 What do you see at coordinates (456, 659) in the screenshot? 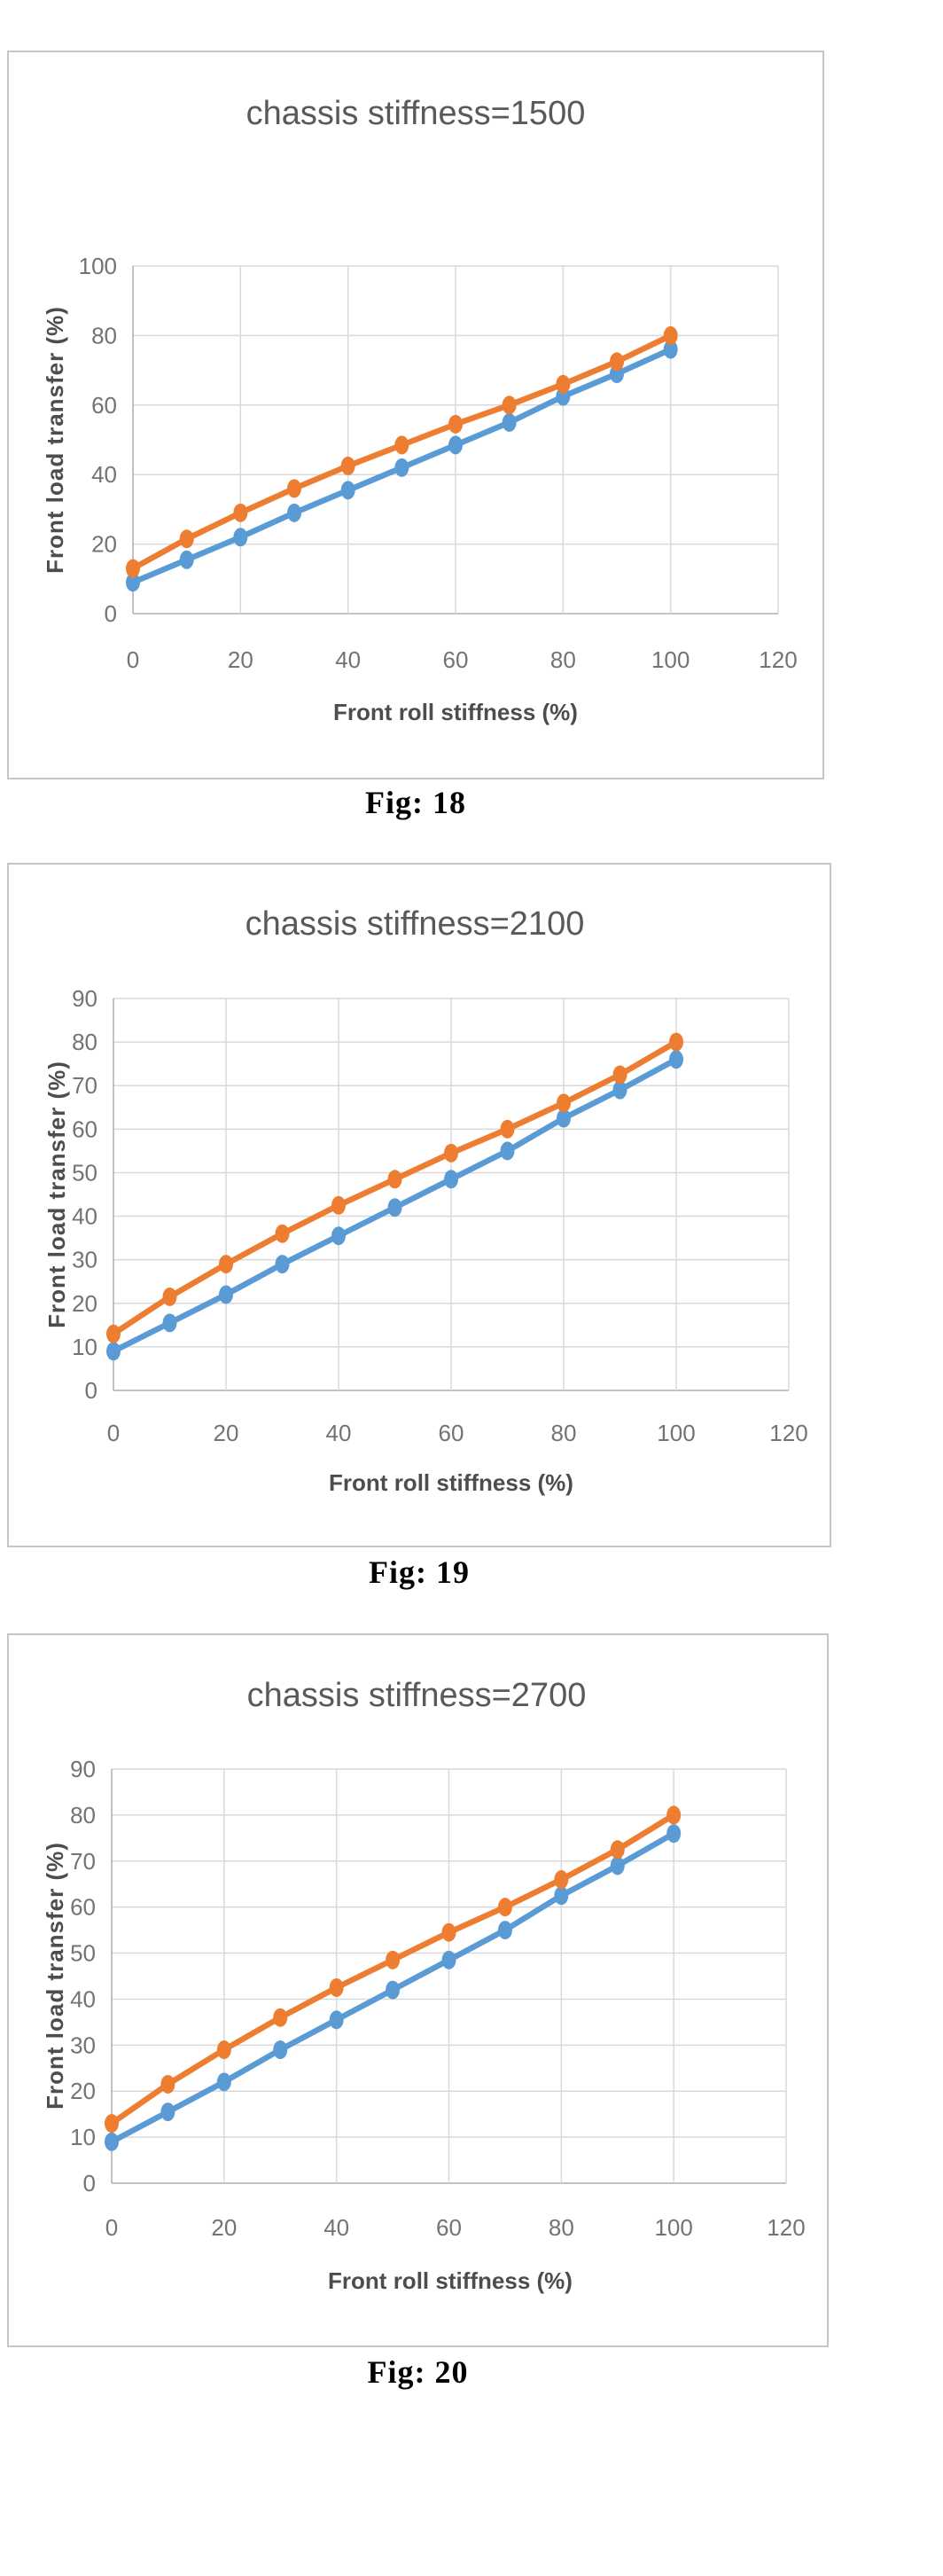
I see `x-tick-label: 60` at bounding box center [456, 659].